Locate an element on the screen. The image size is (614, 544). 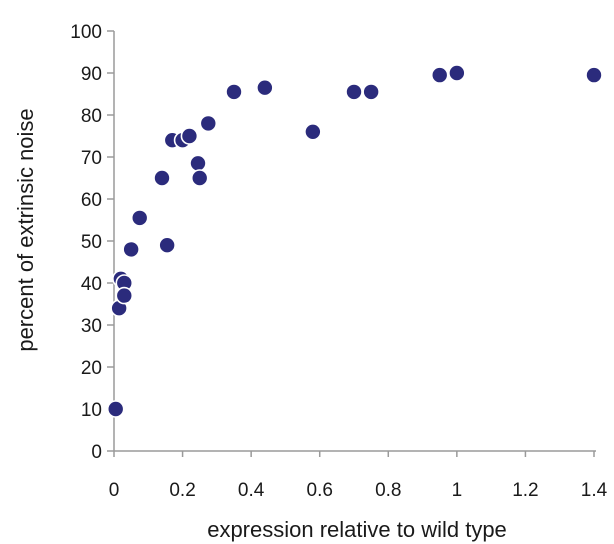
y-tick-label: 100 is located at coordinates (86, 32).